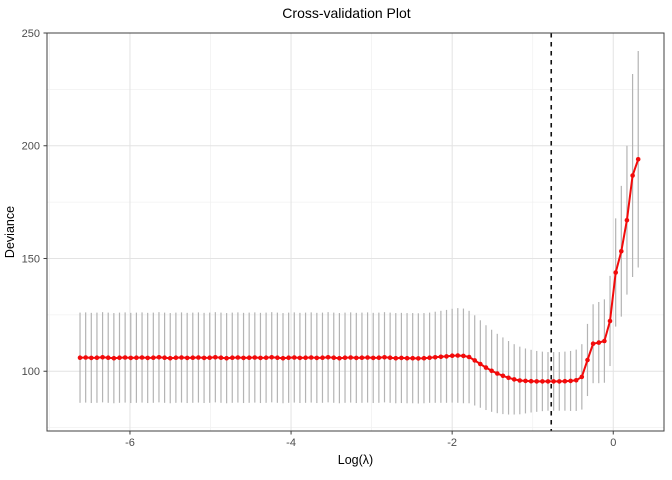 The height and width of the screenshot is (480, 672). Describe the element at coordinates (370, 443) in the screenshot. I see `x-tick-labels: -6 -4 -2 0` at that location.